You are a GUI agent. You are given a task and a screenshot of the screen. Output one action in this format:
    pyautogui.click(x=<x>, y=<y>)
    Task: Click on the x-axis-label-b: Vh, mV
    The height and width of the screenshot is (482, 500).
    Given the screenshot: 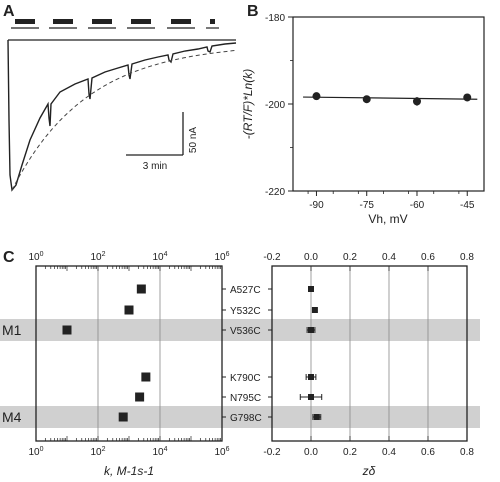 What is the action you would take?
    pyautogui.click(x=387, y=219)
    